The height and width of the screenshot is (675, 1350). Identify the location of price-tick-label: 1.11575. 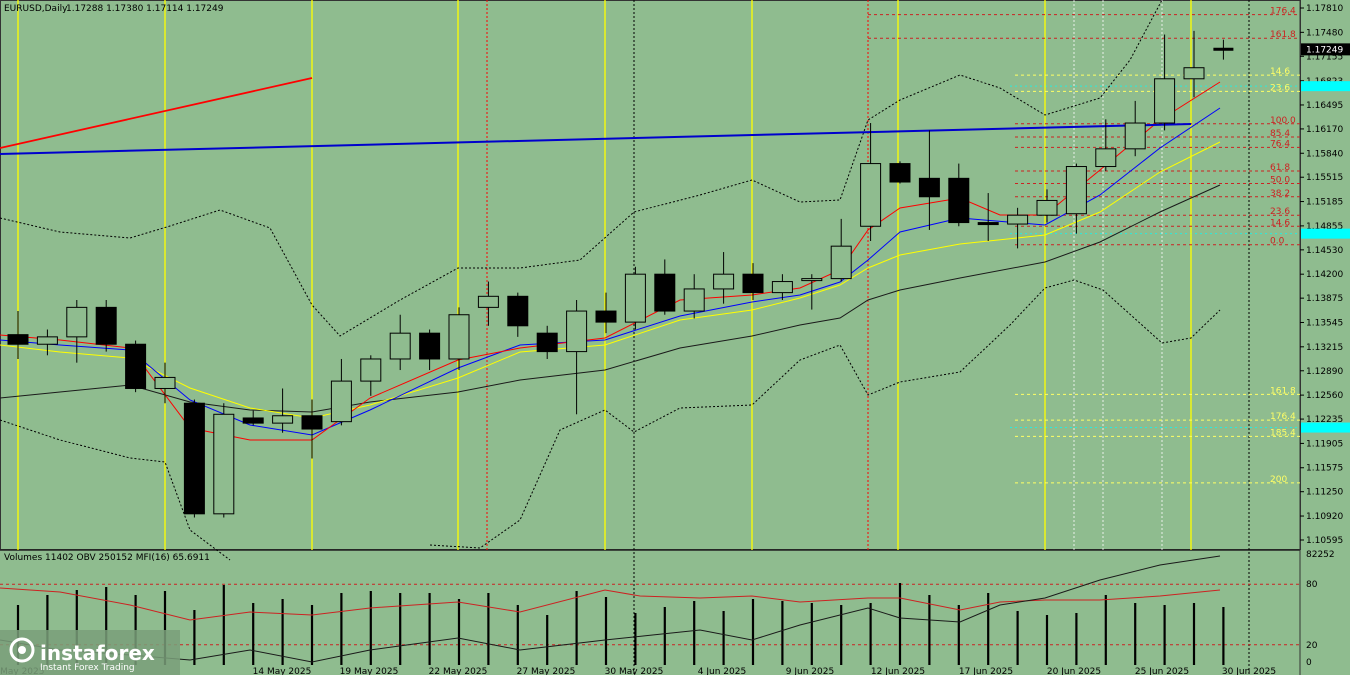
(1324, 469).